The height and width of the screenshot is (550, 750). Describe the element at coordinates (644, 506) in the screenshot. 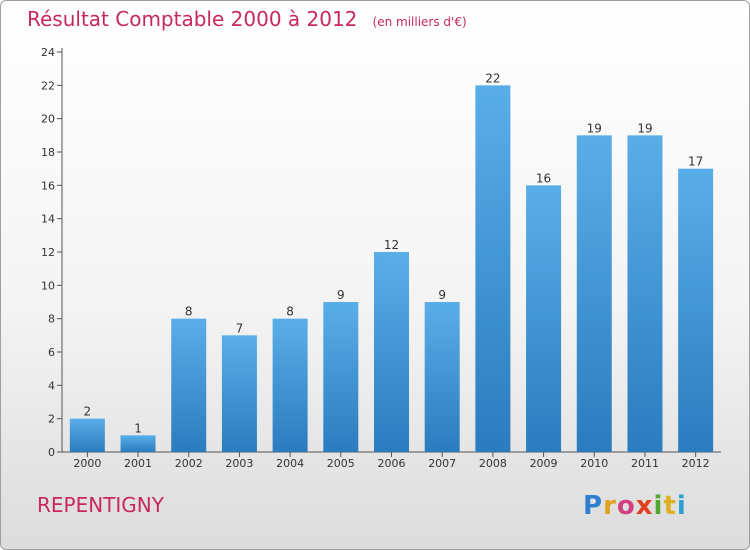

I see `logo-letter: x` at that location.